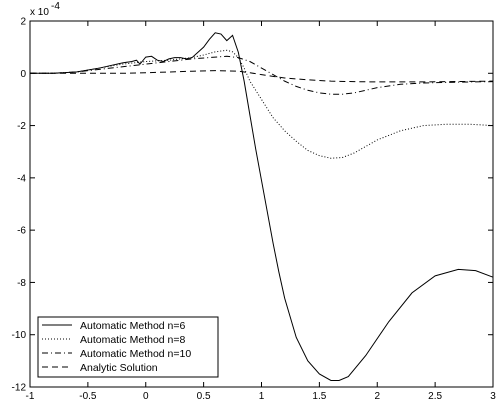  What do you see at coordinates (39, 12) in the screenshot?
I see `y-multiplier-label: x 10` at bounding box center [39, 12].